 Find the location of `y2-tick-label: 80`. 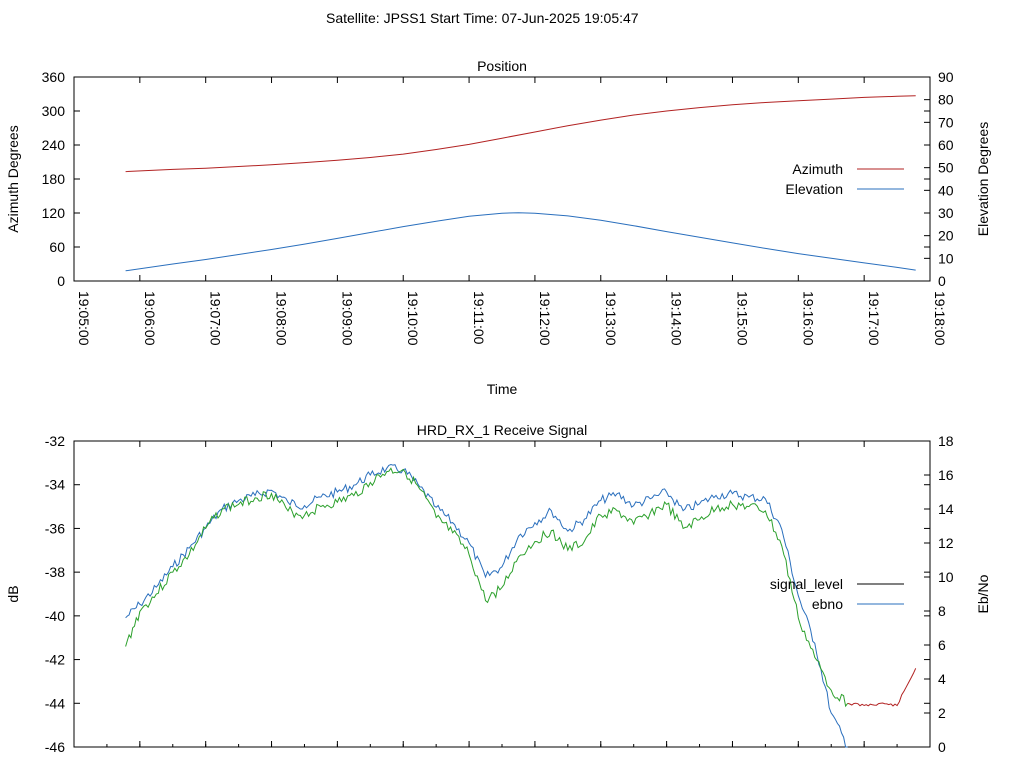

y2-tick-label: 80 is located at coordinates (946, 100).